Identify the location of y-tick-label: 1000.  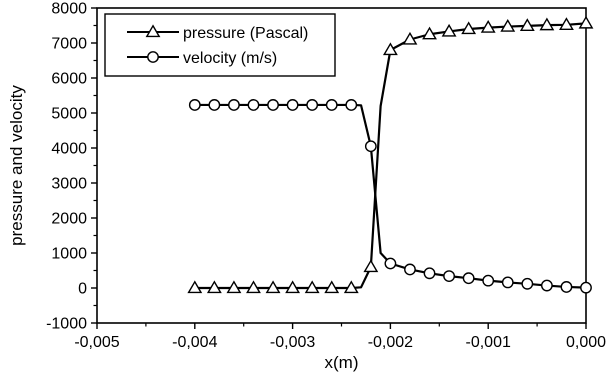
(69, 254).